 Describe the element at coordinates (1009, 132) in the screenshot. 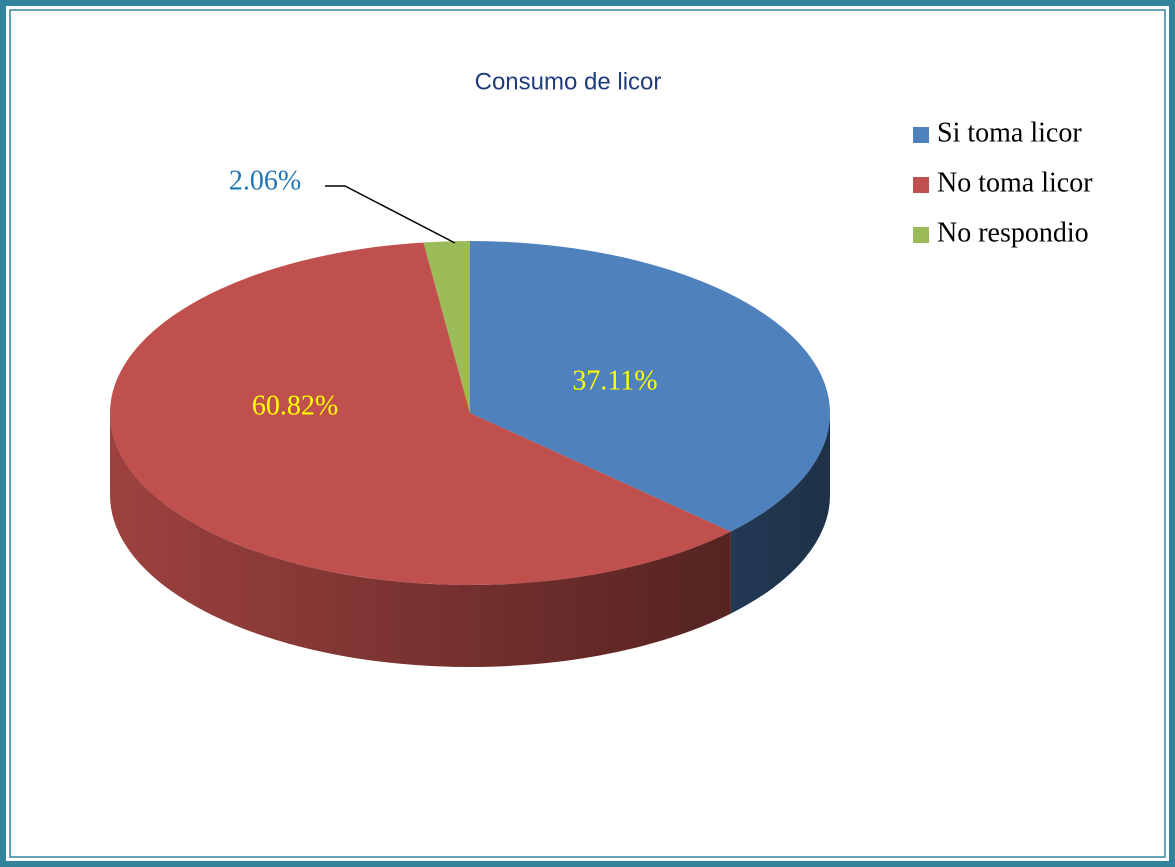

I see `legend-label: Si toma licor` at that location.